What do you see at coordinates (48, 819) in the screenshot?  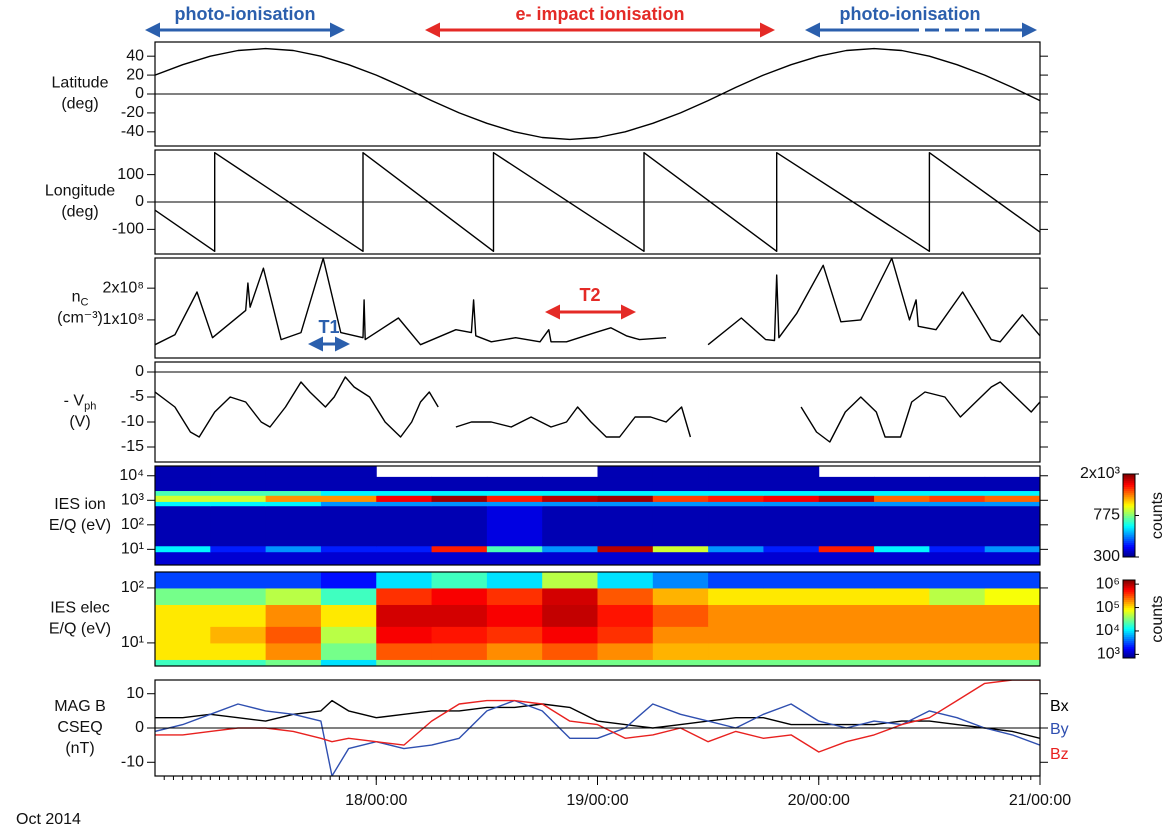 I see `x-axis-label: Oct 2014` at bounding box center [48, 819].